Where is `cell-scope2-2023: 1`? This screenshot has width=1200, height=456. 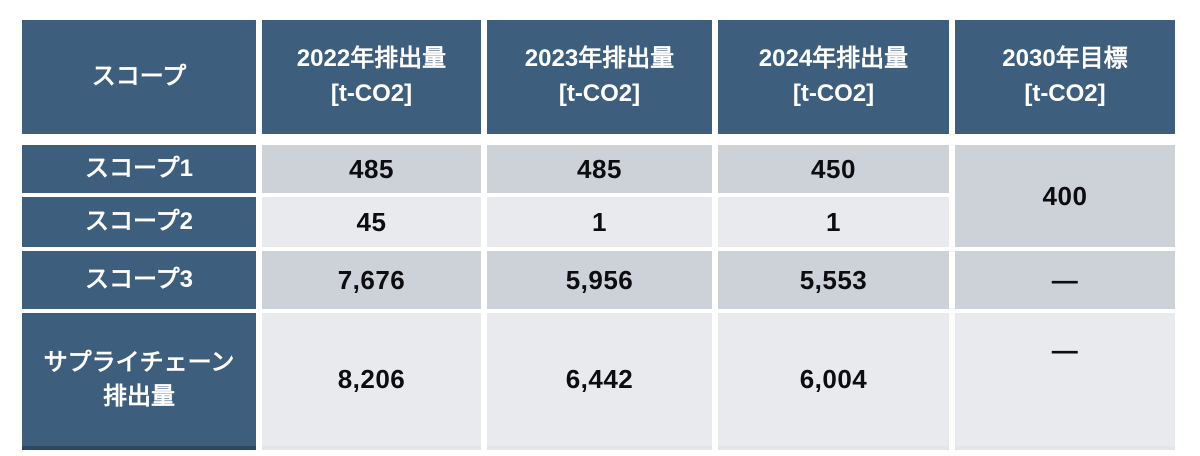 cell-scope2-2023: 1 is located at coordinates (599, 222).